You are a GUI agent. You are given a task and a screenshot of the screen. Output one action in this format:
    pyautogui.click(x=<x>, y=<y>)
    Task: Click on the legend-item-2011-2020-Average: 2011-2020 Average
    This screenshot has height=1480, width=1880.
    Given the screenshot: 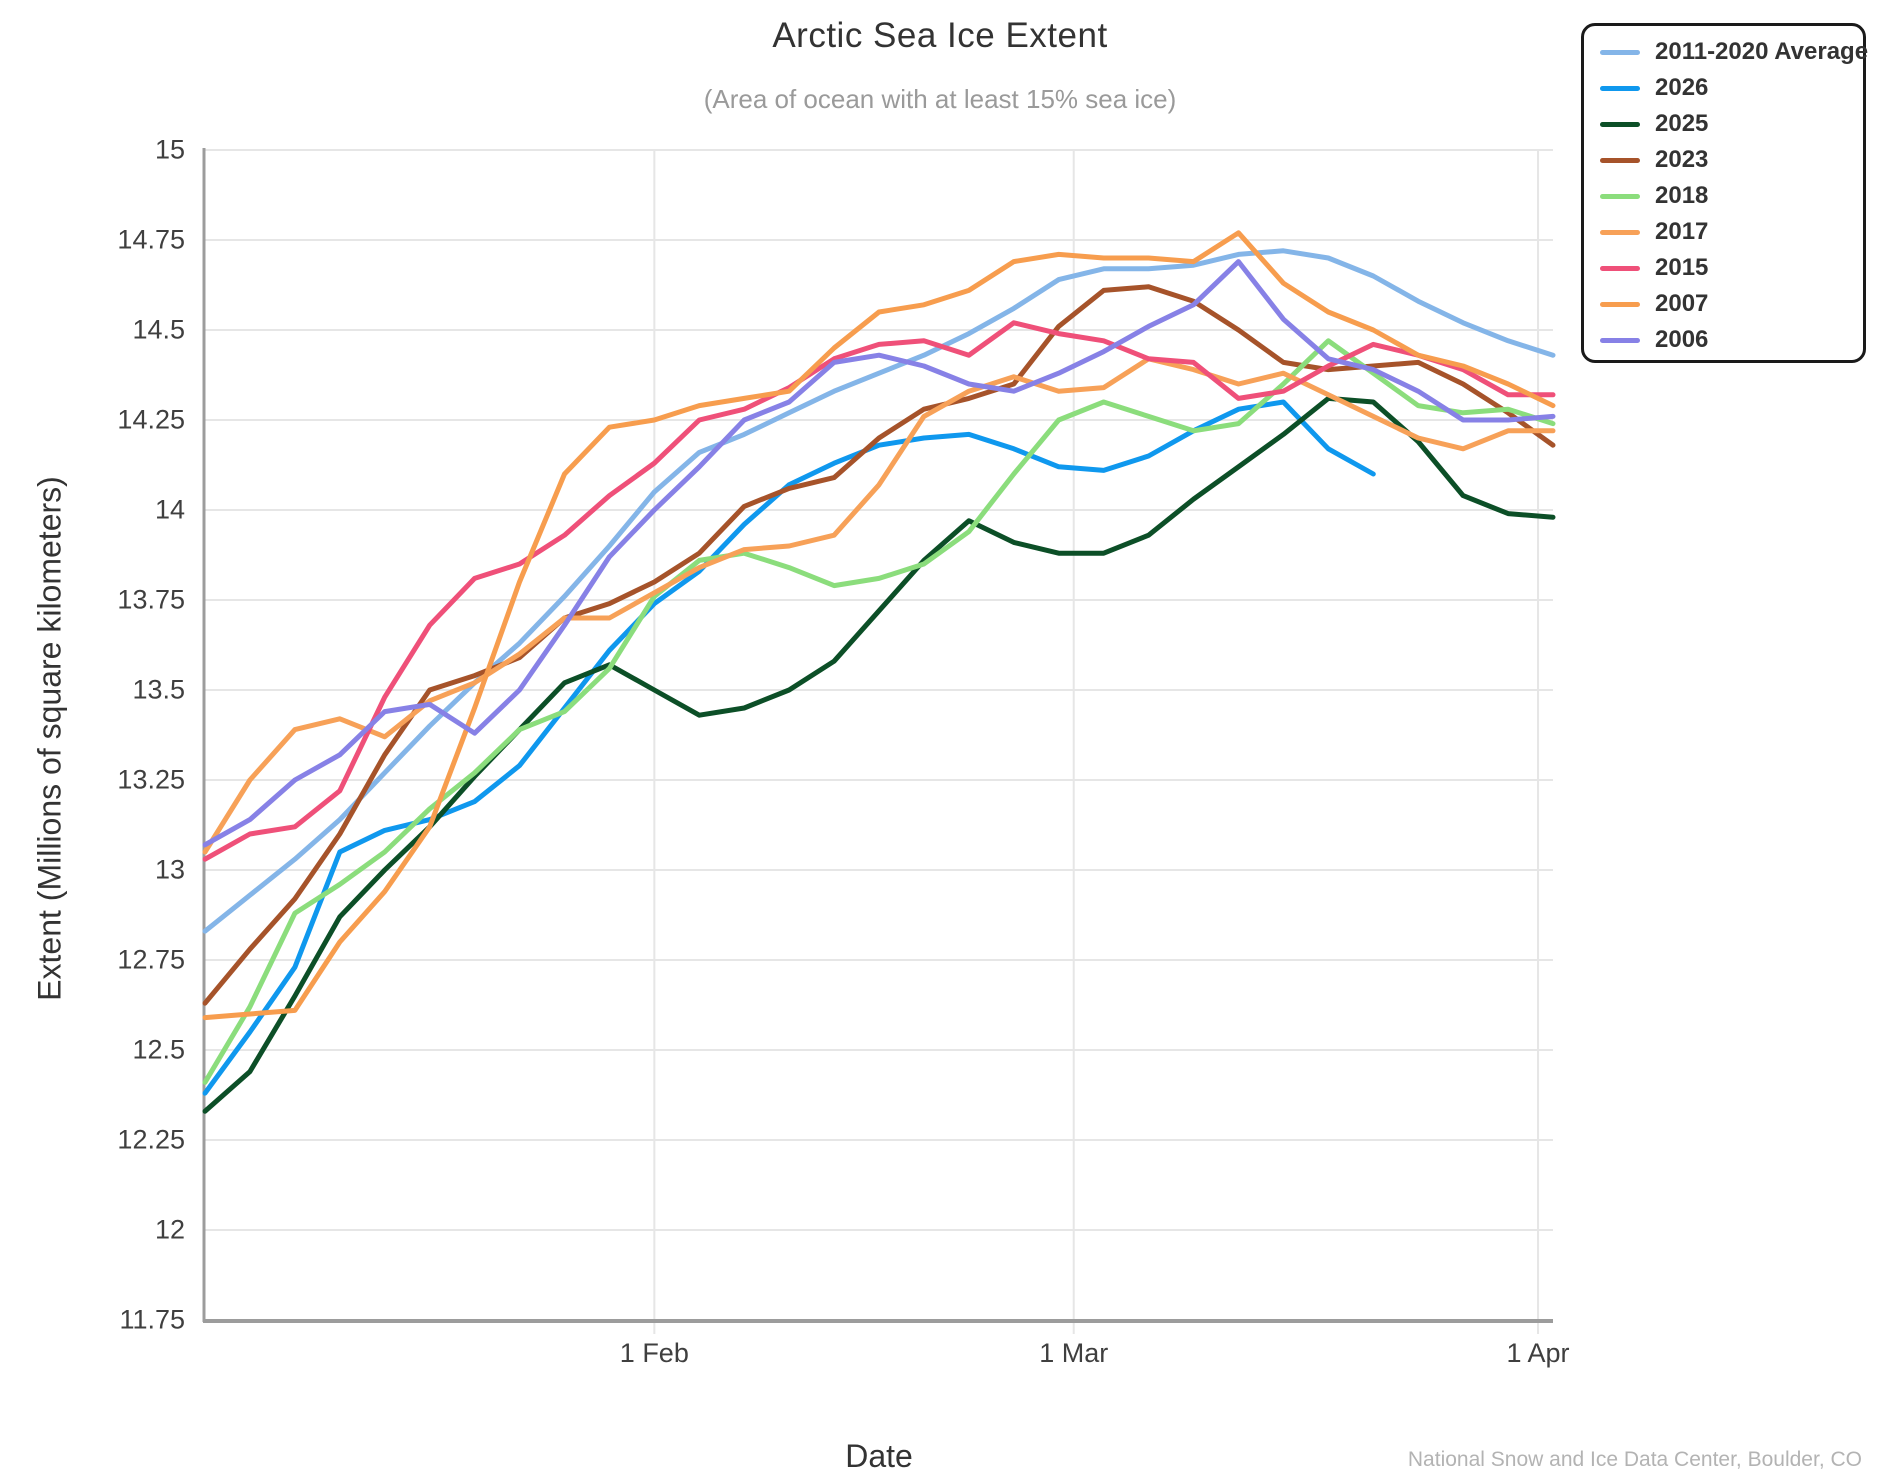 What is the action you would take?
    pyautogui.click(x=1726, y=52)
    